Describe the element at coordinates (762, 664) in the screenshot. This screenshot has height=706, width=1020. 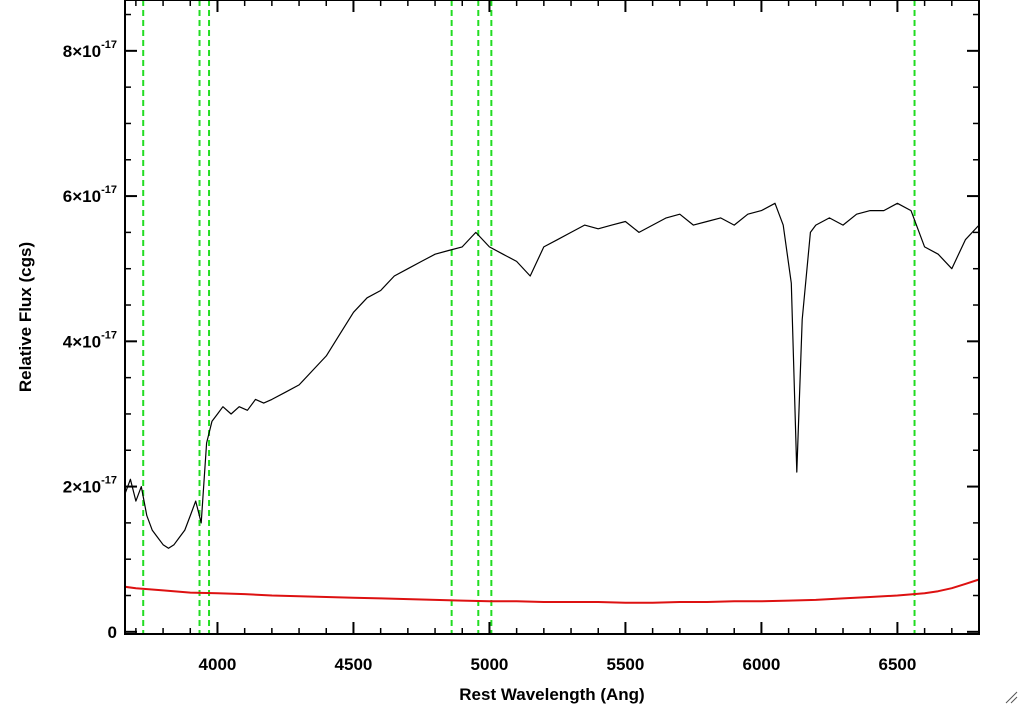
I see `x-tick-label: 6000` at that location.